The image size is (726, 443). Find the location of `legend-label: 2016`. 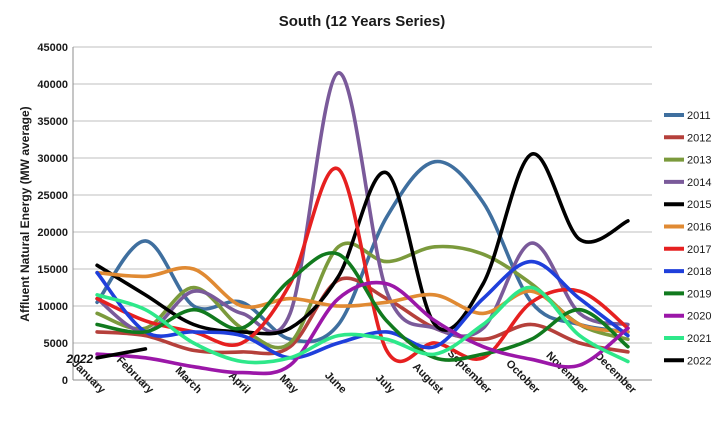

legend-label: 2016 is located at coordinates (699, 228).